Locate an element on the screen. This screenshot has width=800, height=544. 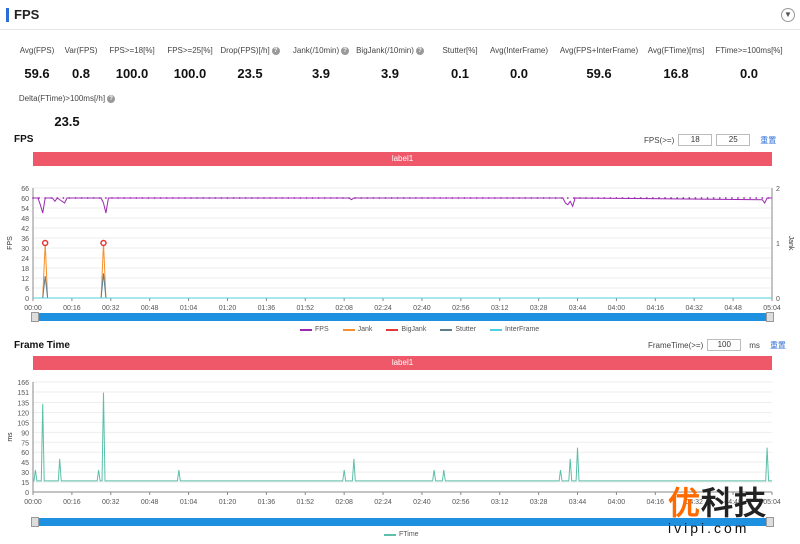
y-tick-label: 166 is located at coordinates (23, 383).